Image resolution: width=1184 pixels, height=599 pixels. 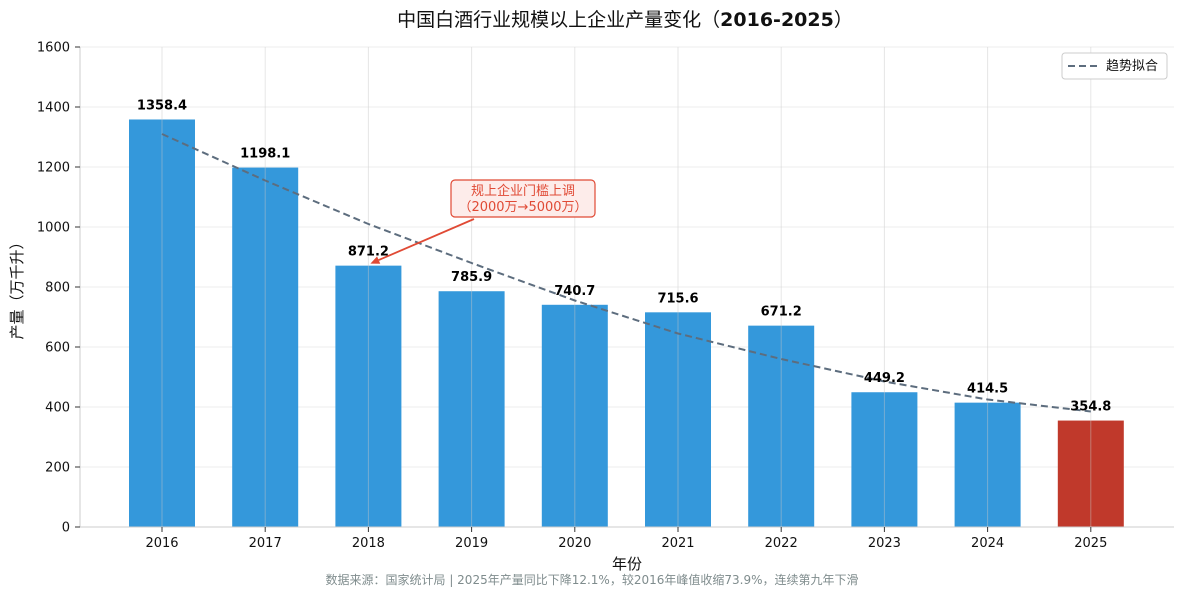 What do you see at coordinates (781, 543) in the screenshot?
I see `x-tick-label: 2022` at bounding box center [781, 543].